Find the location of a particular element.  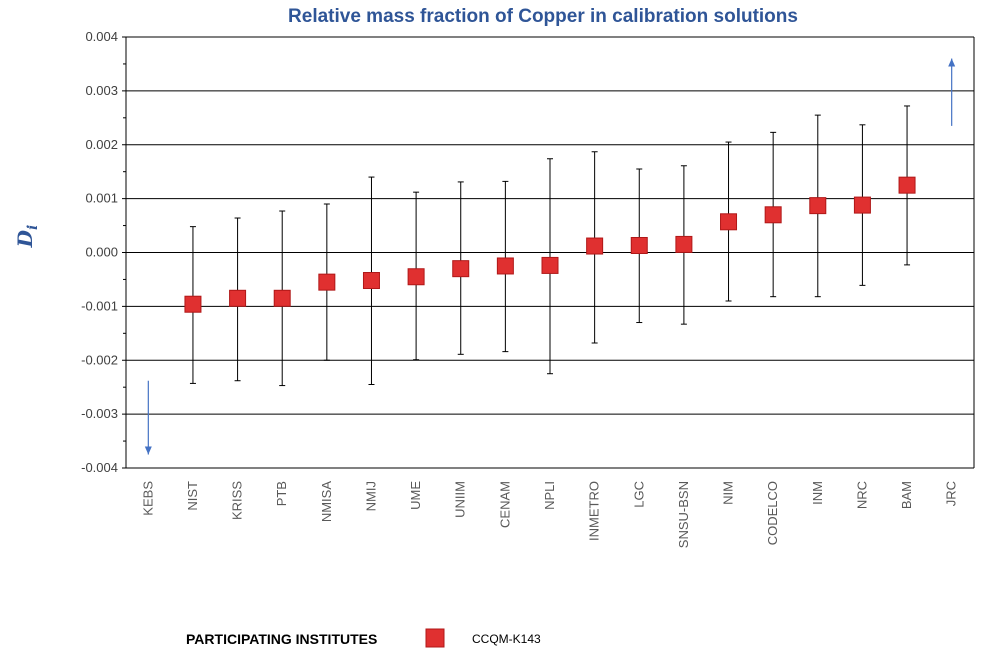

x-tick-label: CODELCO is located at coordinates (772, 513).